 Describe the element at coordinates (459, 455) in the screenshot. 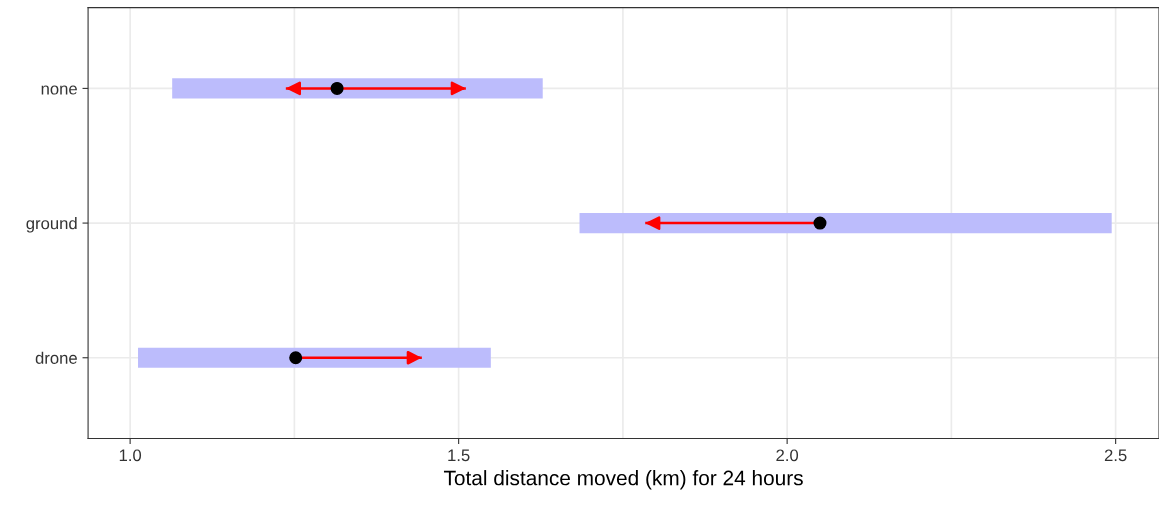

I see `x-tick-label: 1.5` at that location.